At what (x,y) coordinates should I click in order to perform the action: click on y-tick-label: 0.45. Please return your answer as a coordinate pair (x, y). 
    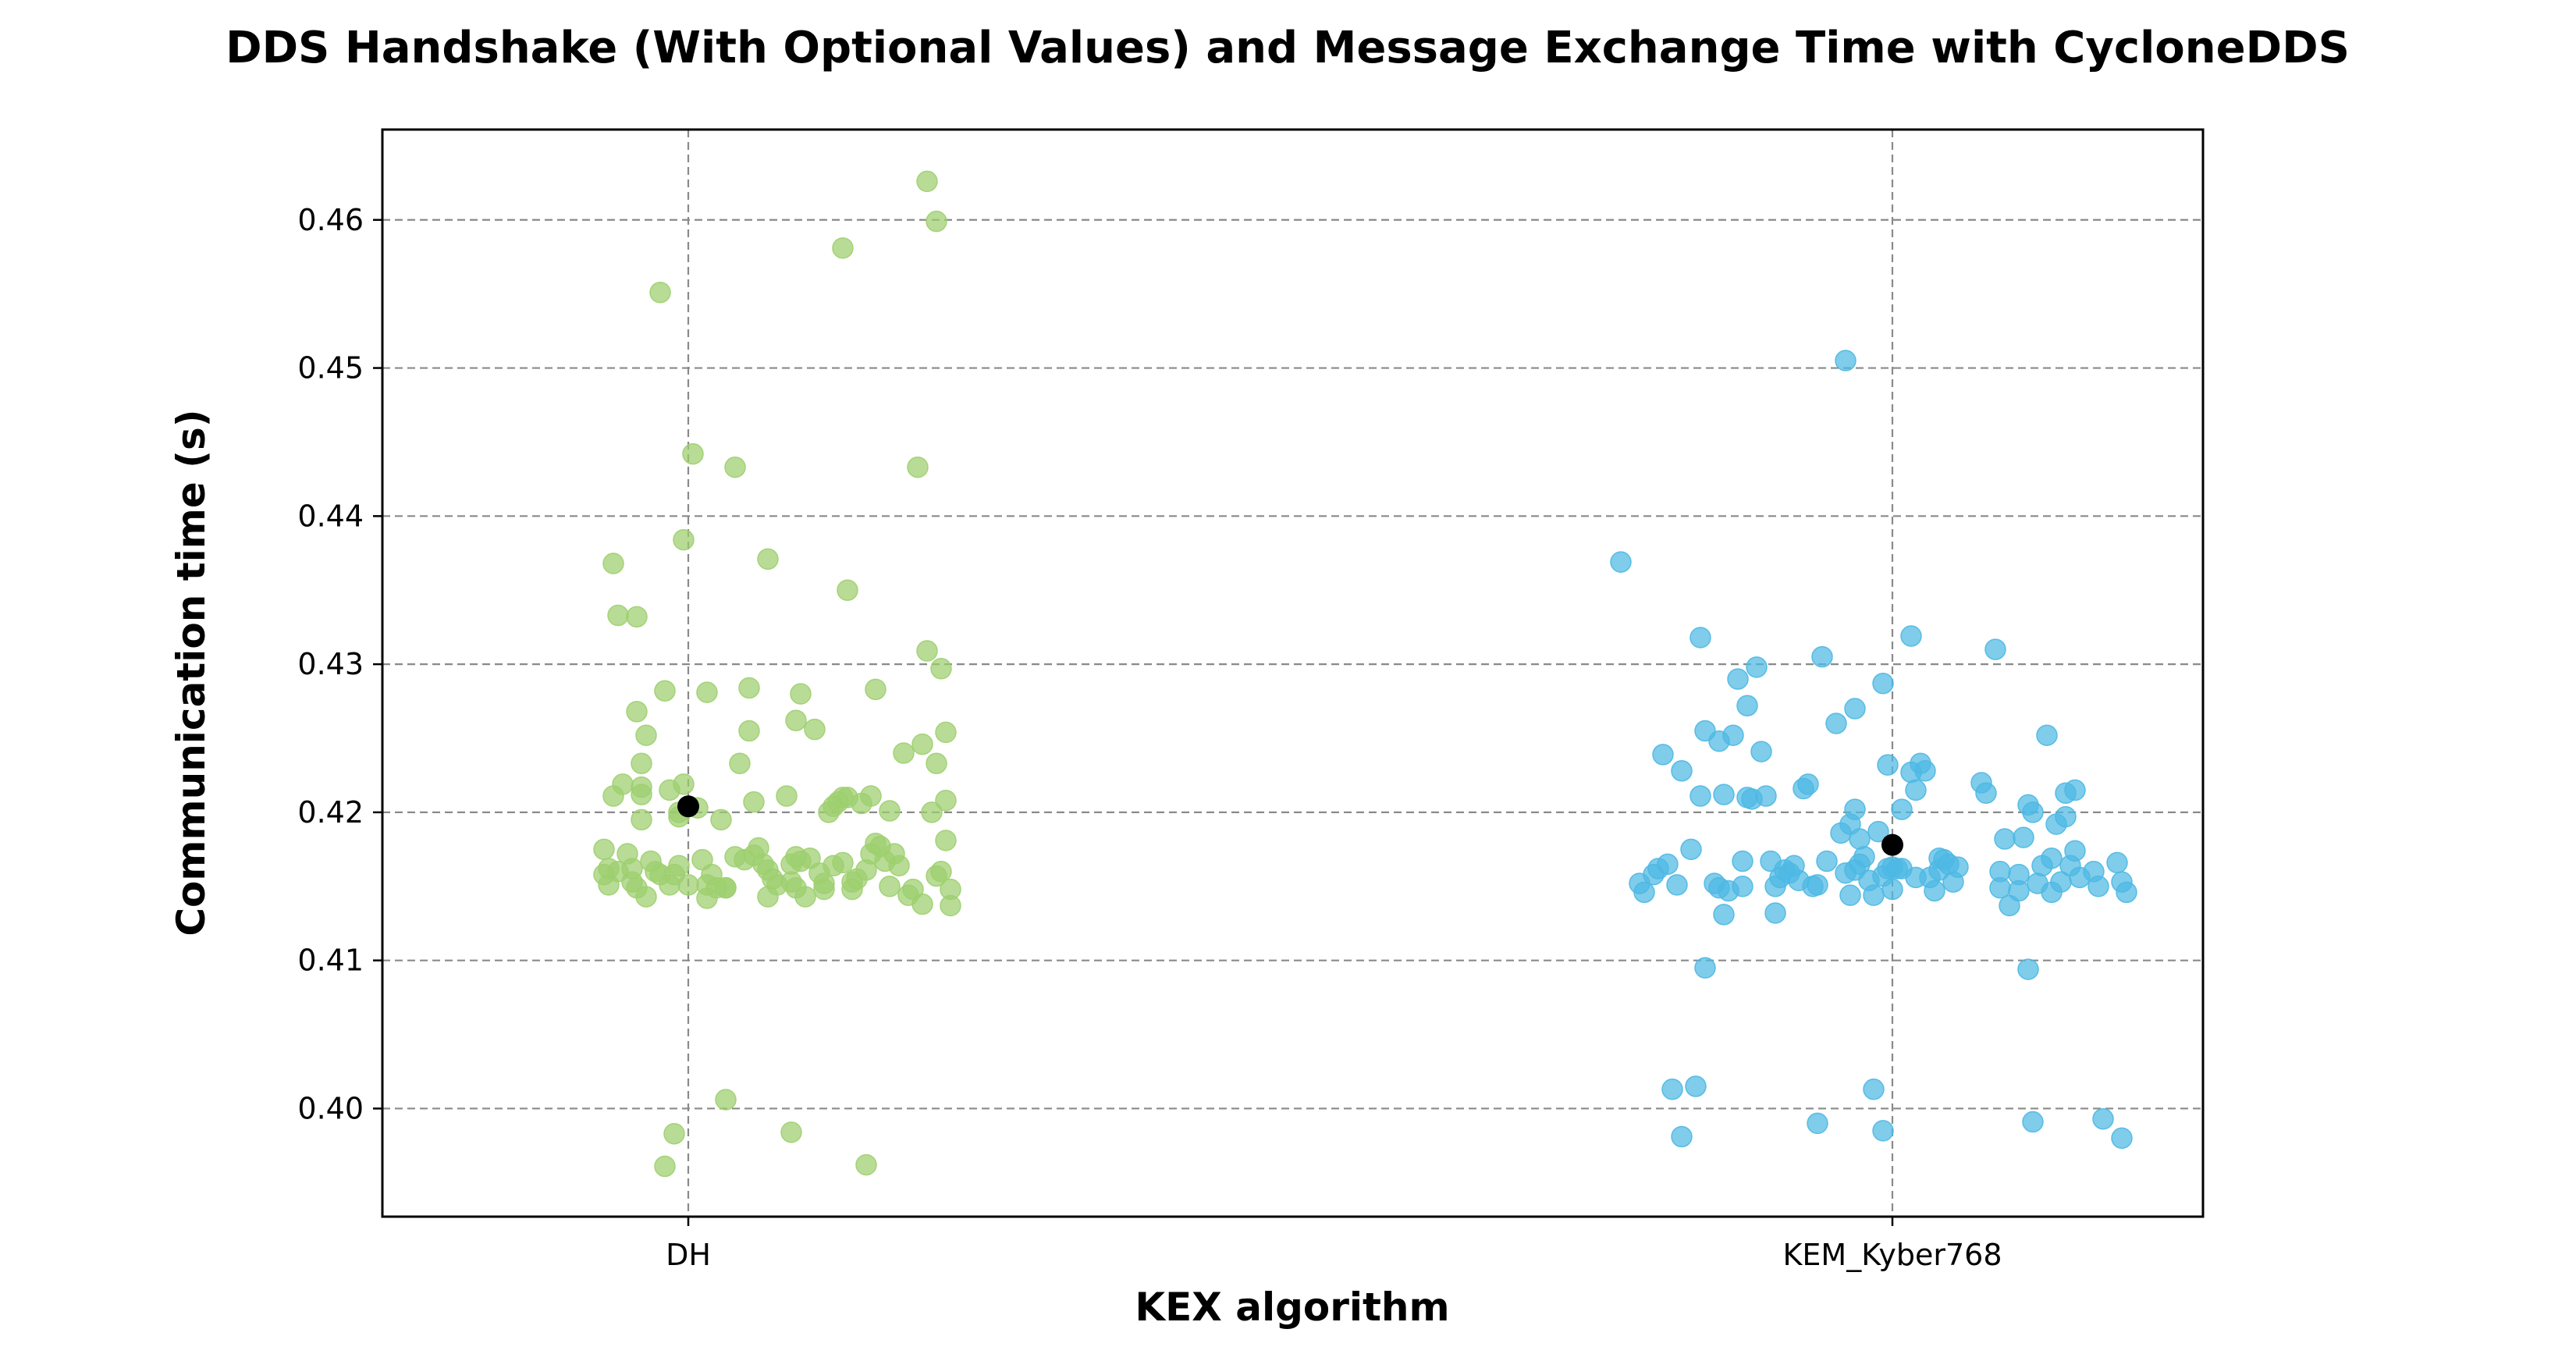
    Looking at the image, I should click on (331, 369).